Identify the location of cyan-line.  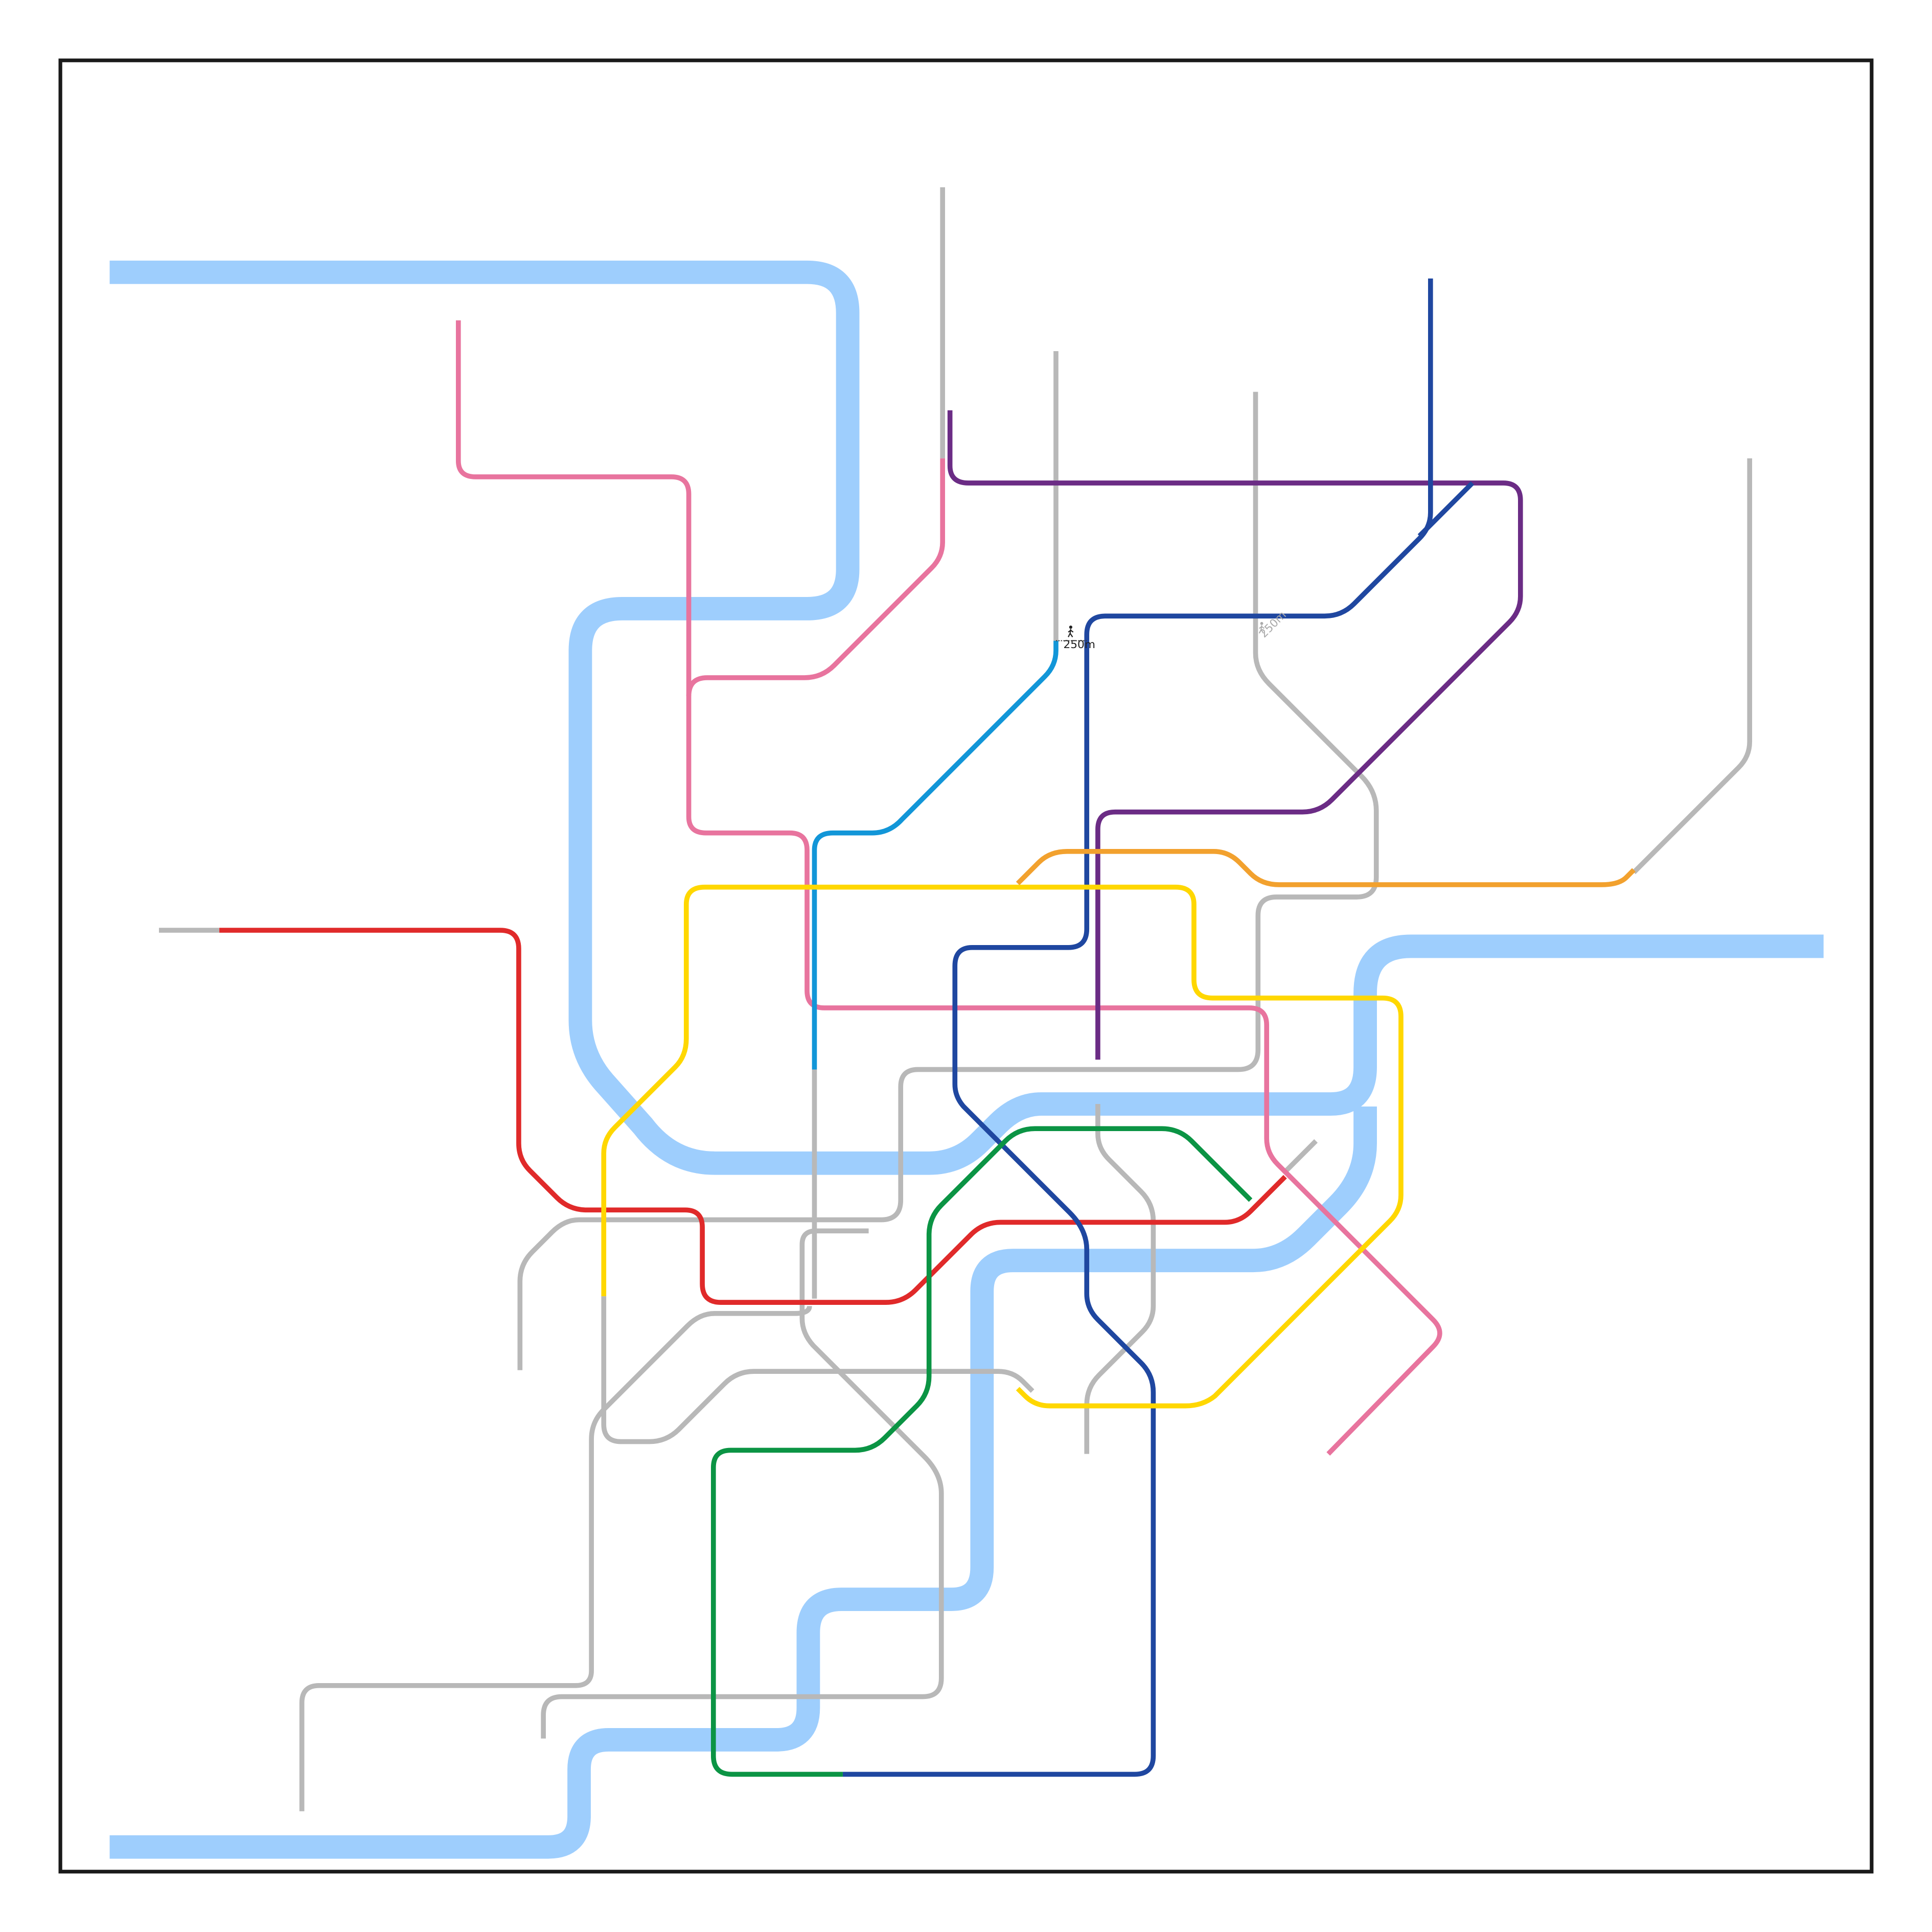
(935, 855).